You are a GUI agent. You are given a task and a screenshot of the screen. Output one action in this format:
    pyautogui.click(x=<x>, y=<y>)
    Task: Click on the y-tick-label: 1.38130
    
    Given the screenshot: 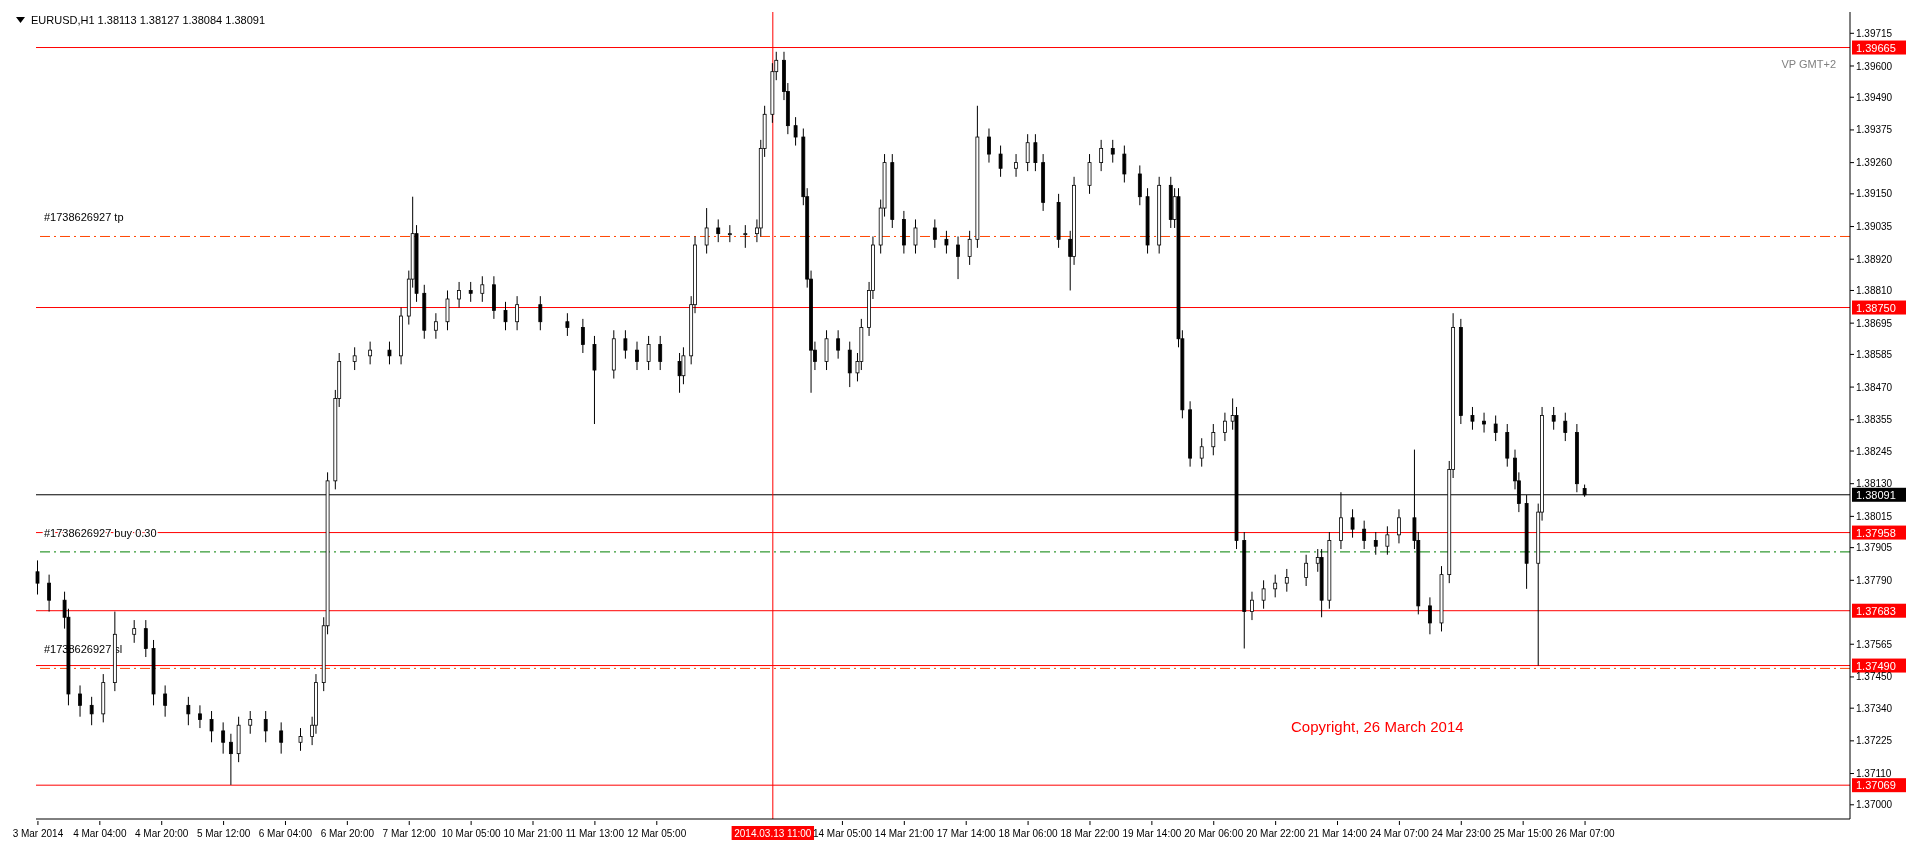 What is the action you would take?
    pyautogui.click(x=1874, y=484)
    